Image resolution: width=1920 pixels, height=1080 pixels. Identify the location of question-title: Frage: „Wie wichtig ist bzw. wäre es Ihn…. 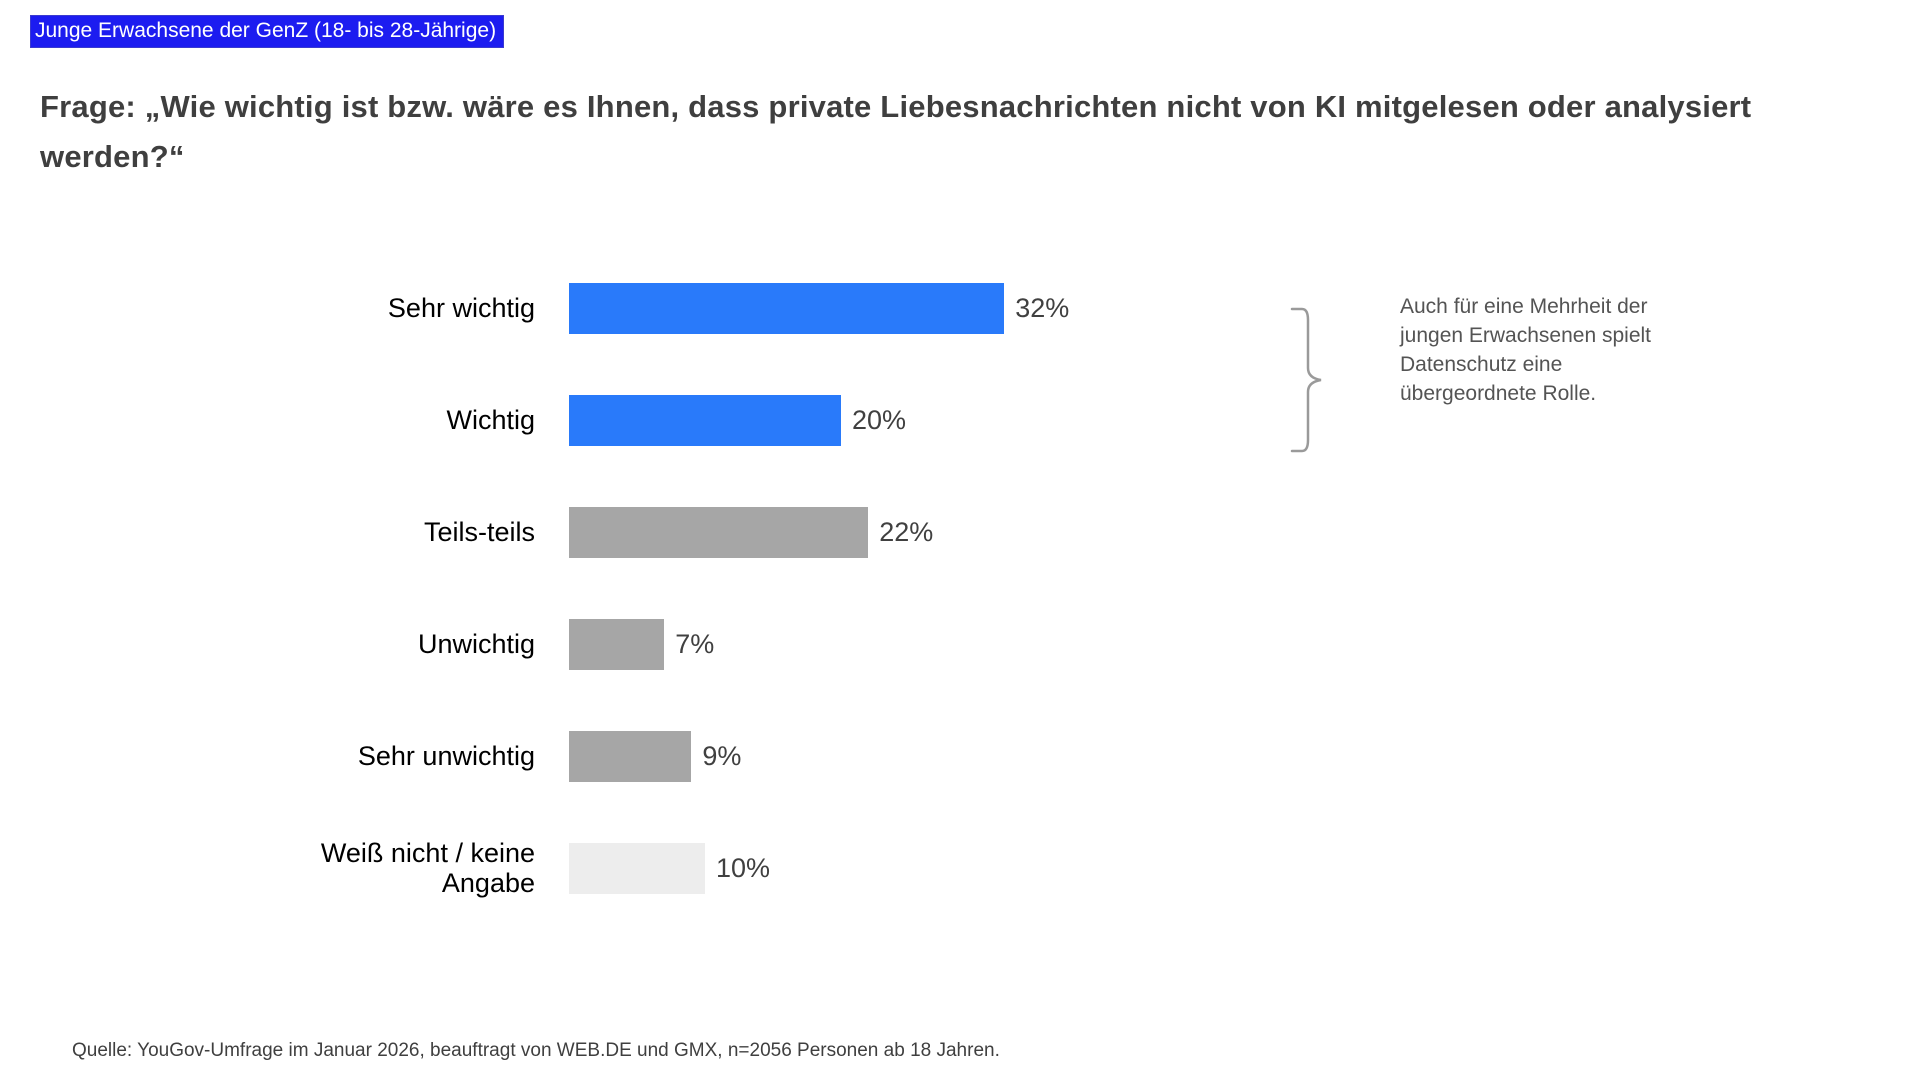
(896, 131).